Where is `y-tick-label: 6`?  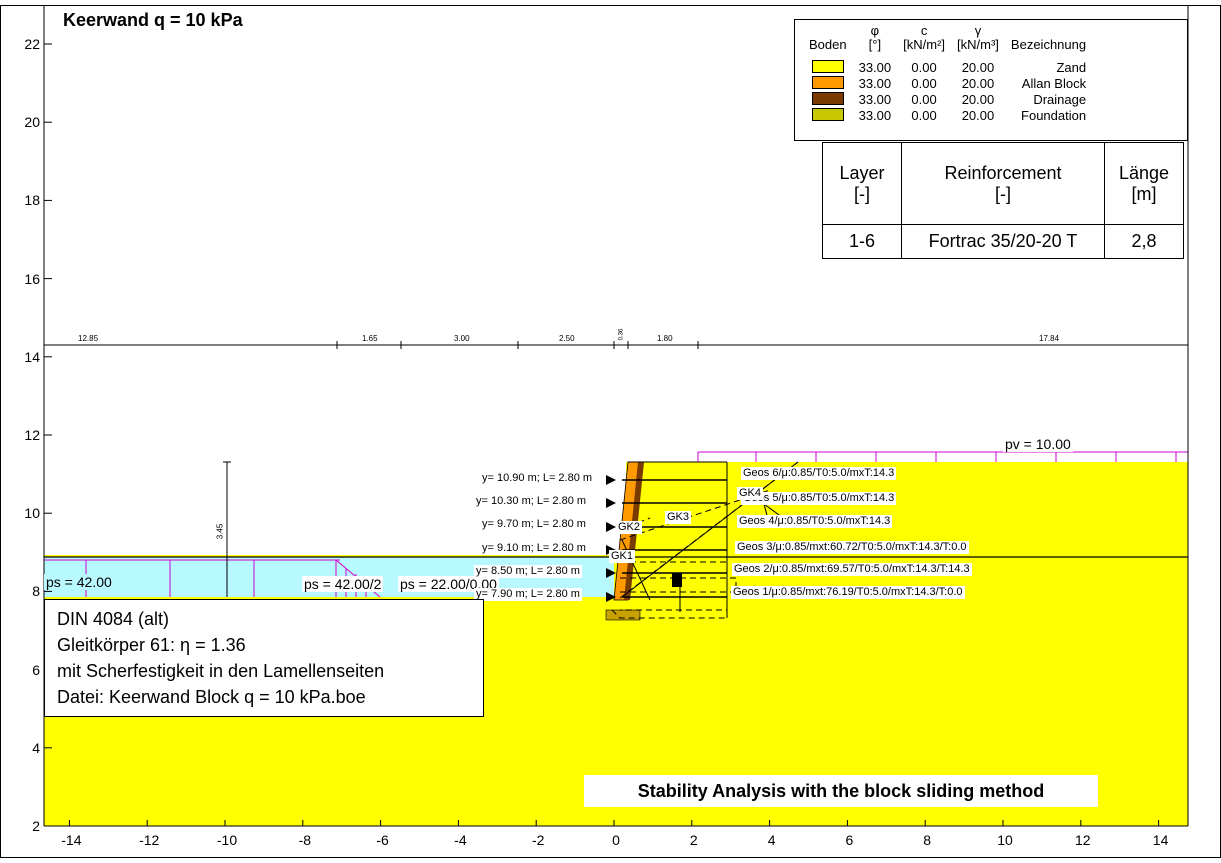 y-tick-label: 6 is located at coordinates (36, 669).